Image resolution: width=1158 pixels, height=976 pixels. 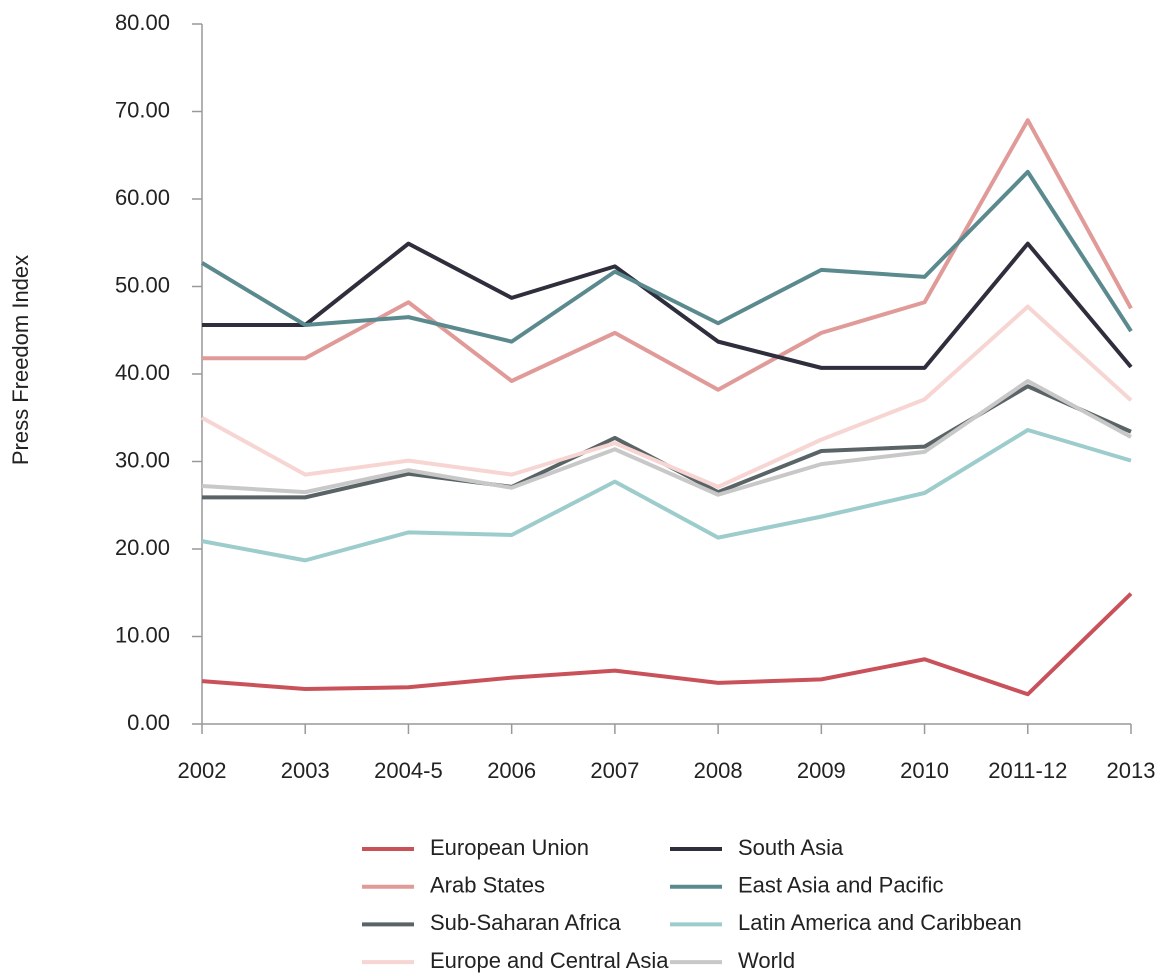 I want to click on legend-label: South Asia, so click(x=791, y=847).